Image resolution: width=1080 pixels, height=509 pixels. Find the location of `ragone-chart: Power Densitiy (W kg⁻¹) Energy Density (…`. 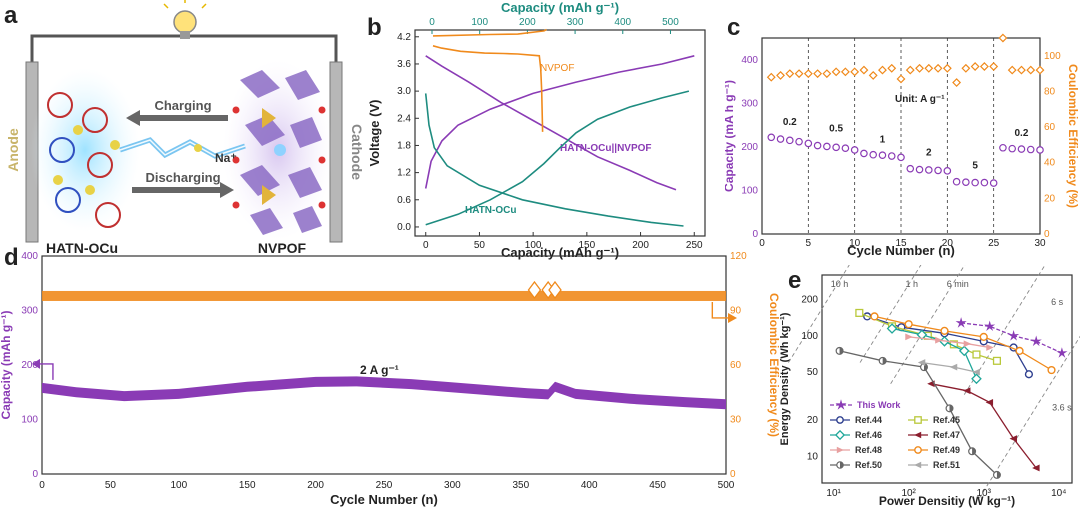

ragone-chart: Power Densitiy (W kg⁻¹) Energy Density (… is located at coordinates (930, 386).